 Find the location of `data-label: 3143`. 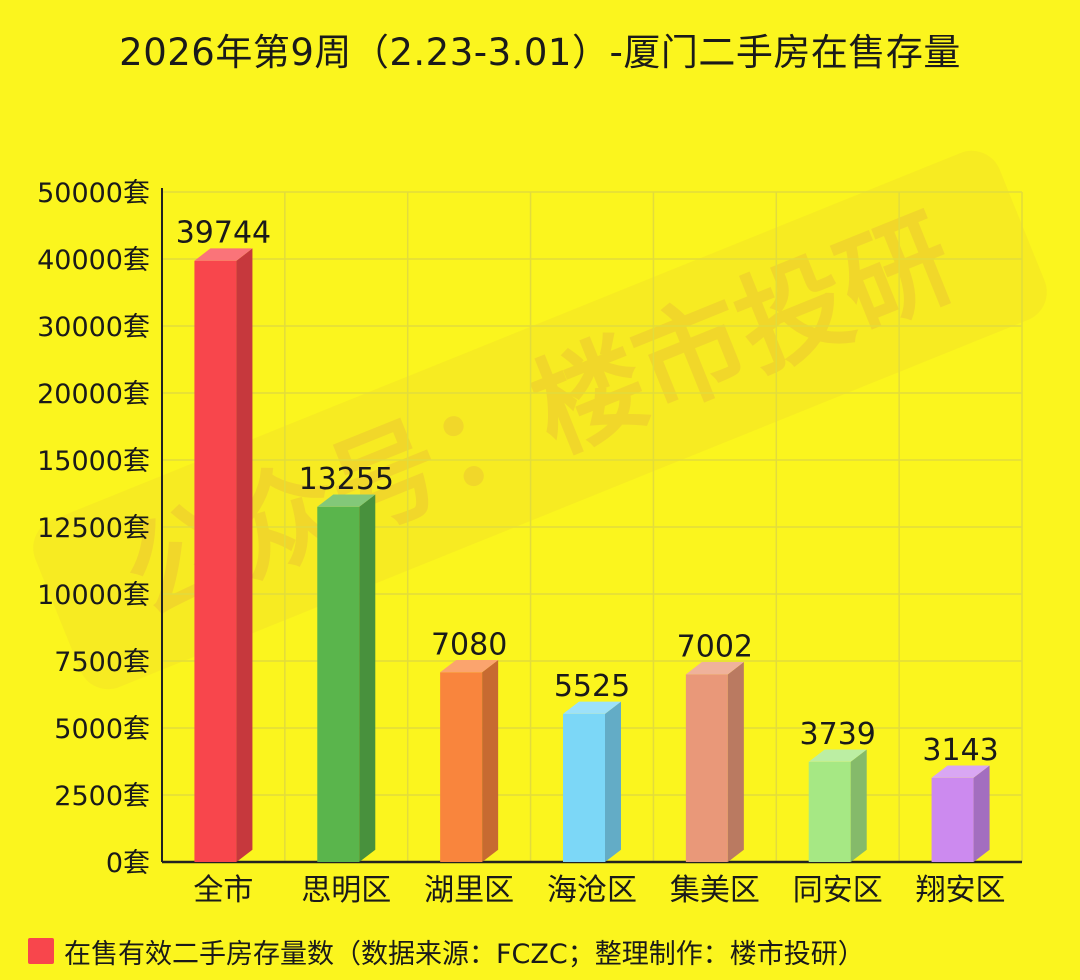

data-label: 3143 is located at coordinates (960, 750).